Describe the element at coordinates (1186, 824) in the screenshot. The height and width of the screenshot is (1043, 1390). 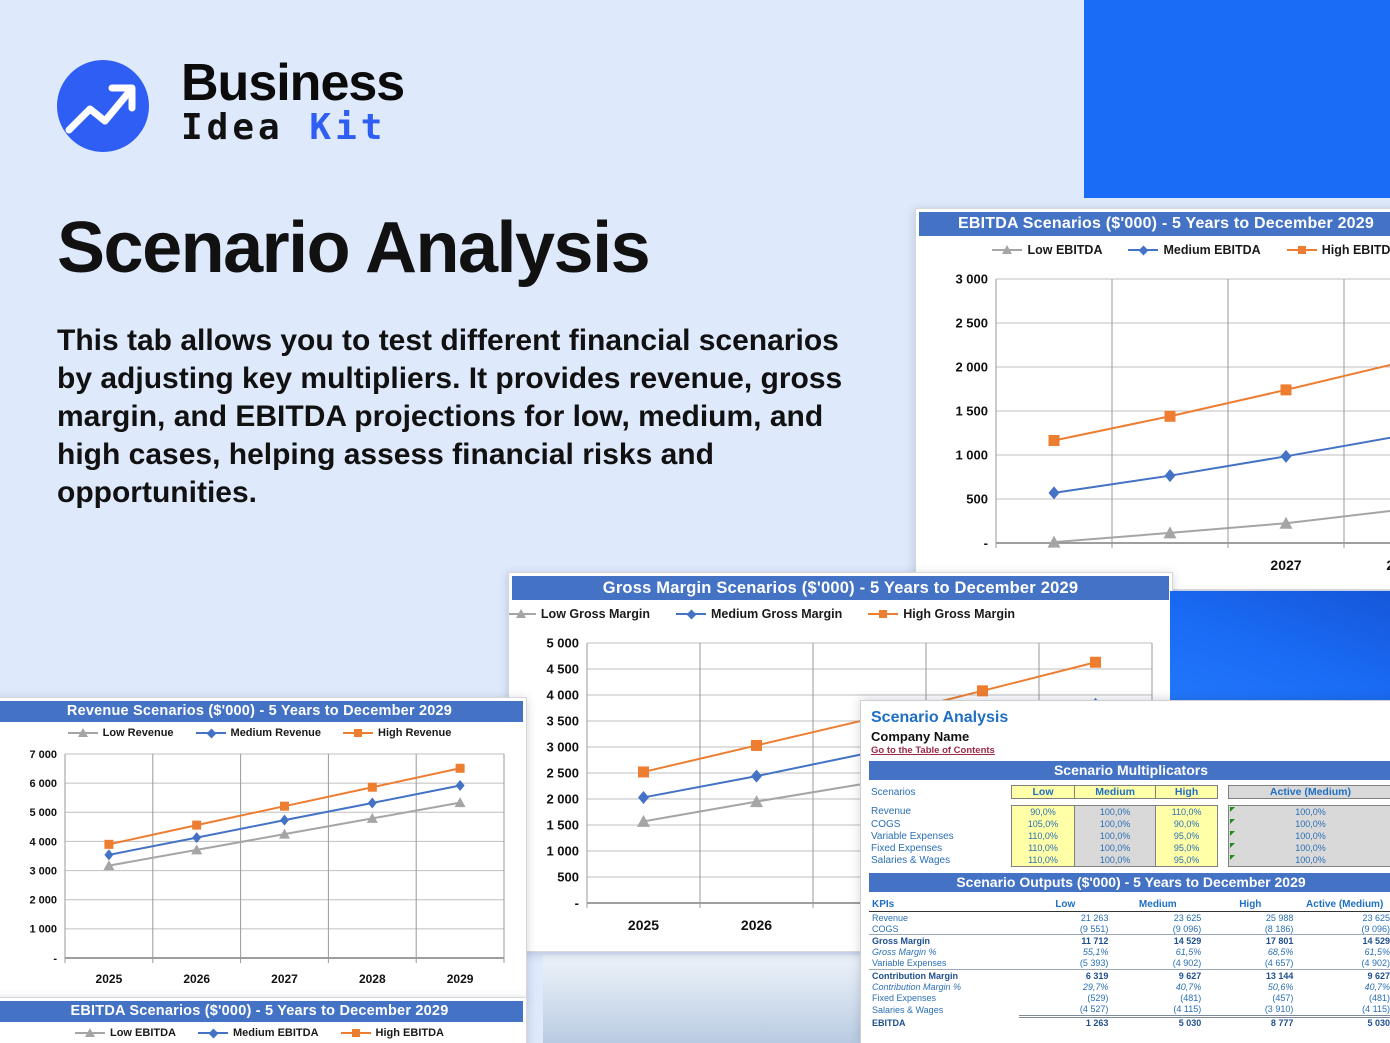
I see `mult-cell-high: 90,0%` at that location.